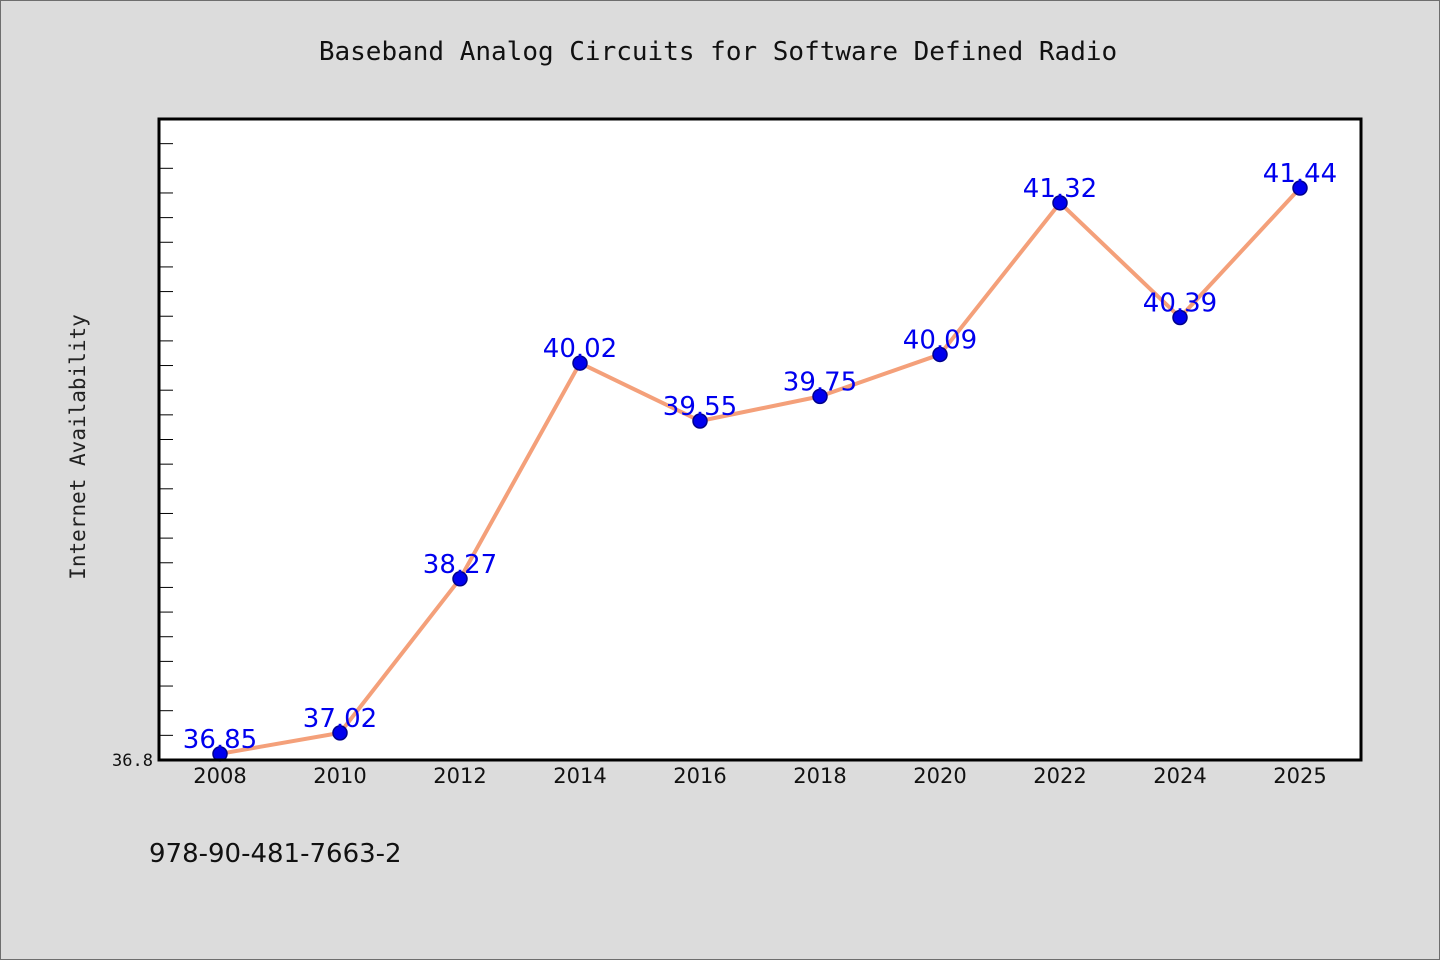 The image size is (1440, 960). What do you see at coordinates (219, 776) in the screenshot?
I see `x-tick-label: 2008` at bounding box center [219, 776].